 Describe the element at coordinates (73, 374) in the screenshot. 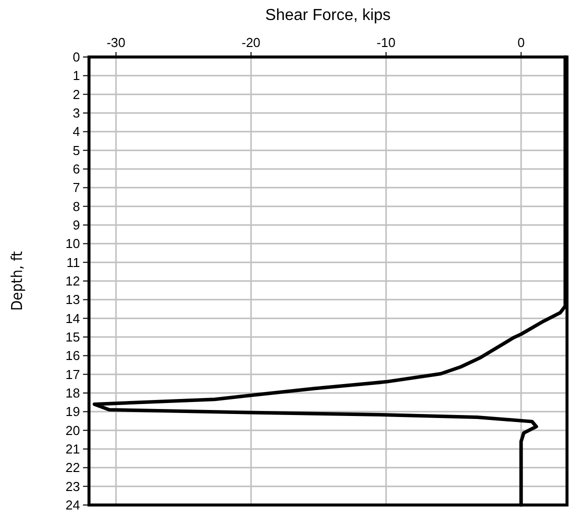

I see `y-tick-label: 17` at that location.